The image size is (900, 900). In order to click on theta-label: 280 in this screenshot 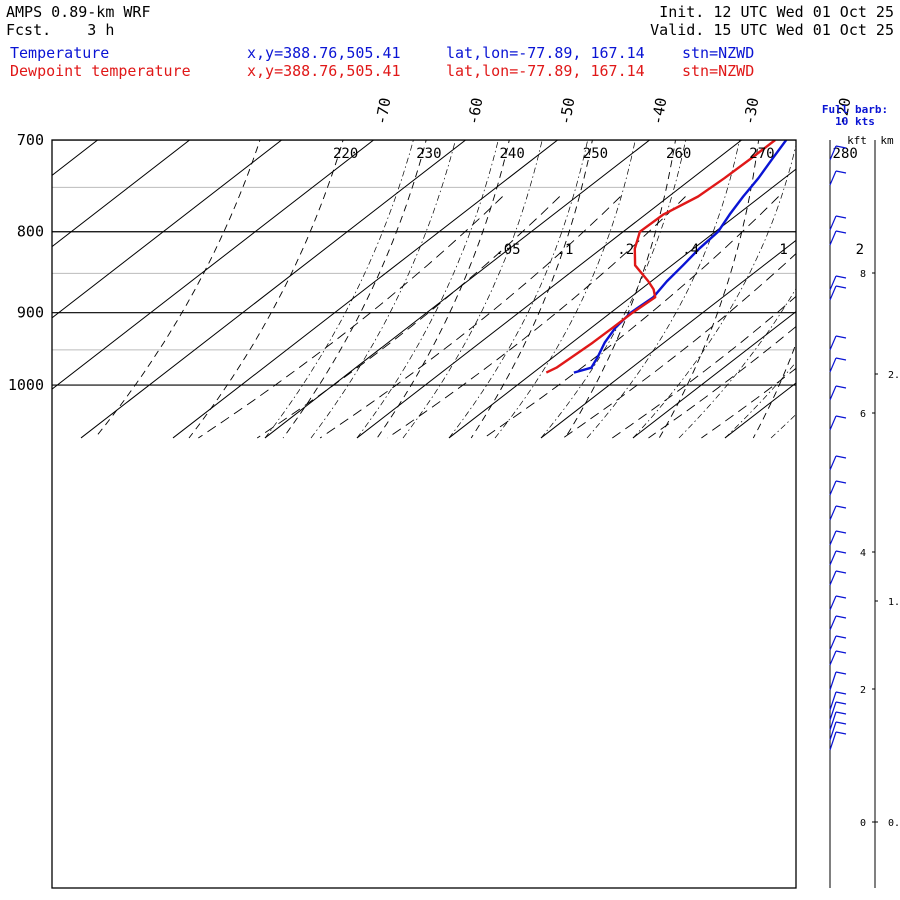, I will do `click(845, 154)`.